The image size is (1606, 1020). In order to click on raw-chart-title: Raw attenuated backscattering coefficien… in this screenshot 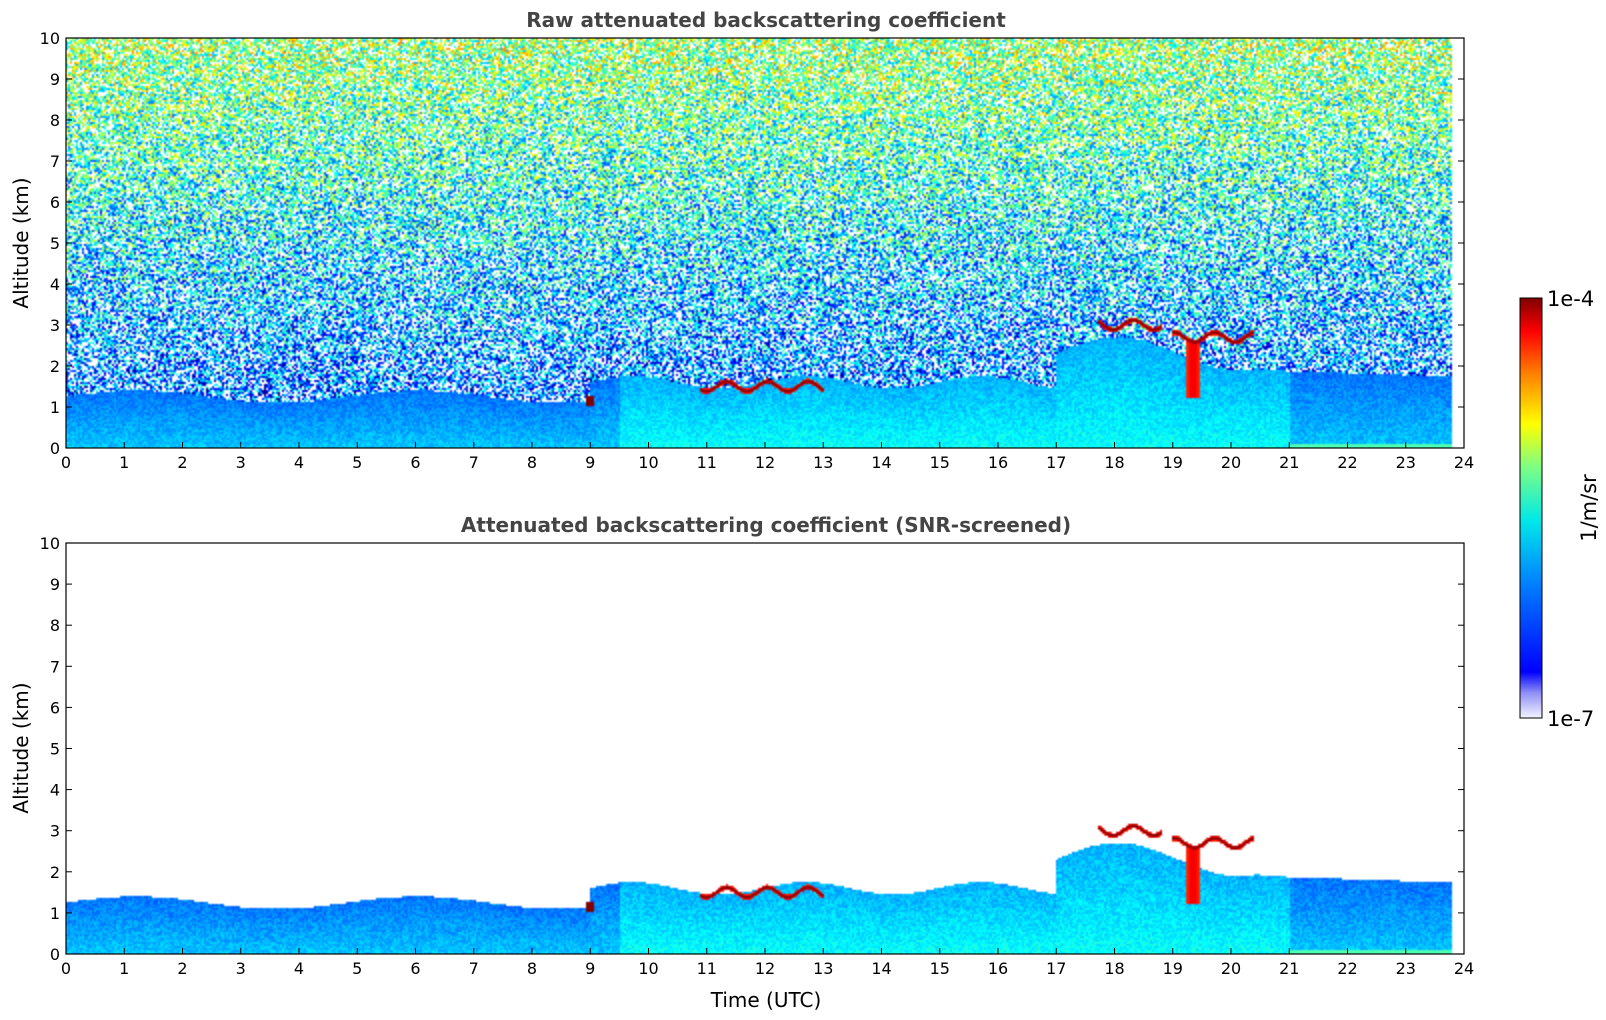, I will do `click(766, 20)`.